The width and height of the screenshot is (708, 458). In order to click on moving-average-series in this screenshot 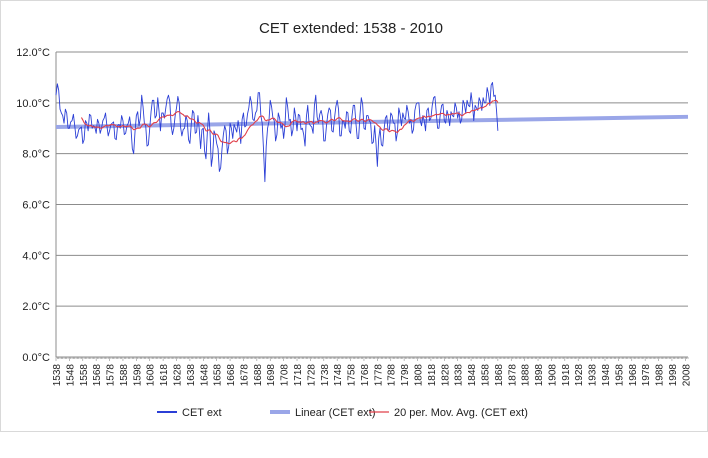, I will do `click(289, 122)`.